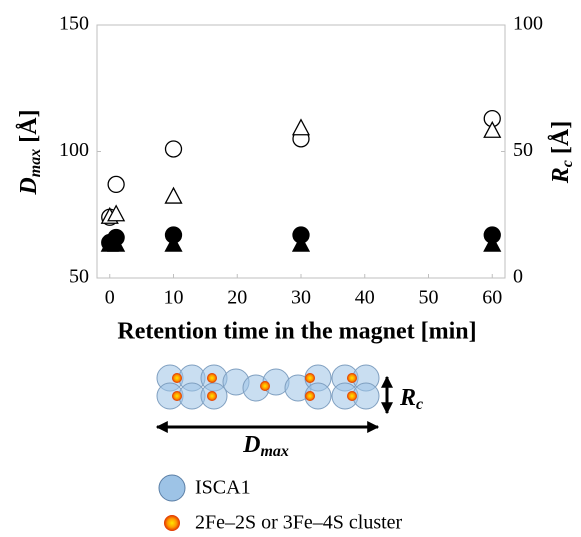 The image size is (581, 537). I want to click on y-label-sub: max, so click(35, 163).